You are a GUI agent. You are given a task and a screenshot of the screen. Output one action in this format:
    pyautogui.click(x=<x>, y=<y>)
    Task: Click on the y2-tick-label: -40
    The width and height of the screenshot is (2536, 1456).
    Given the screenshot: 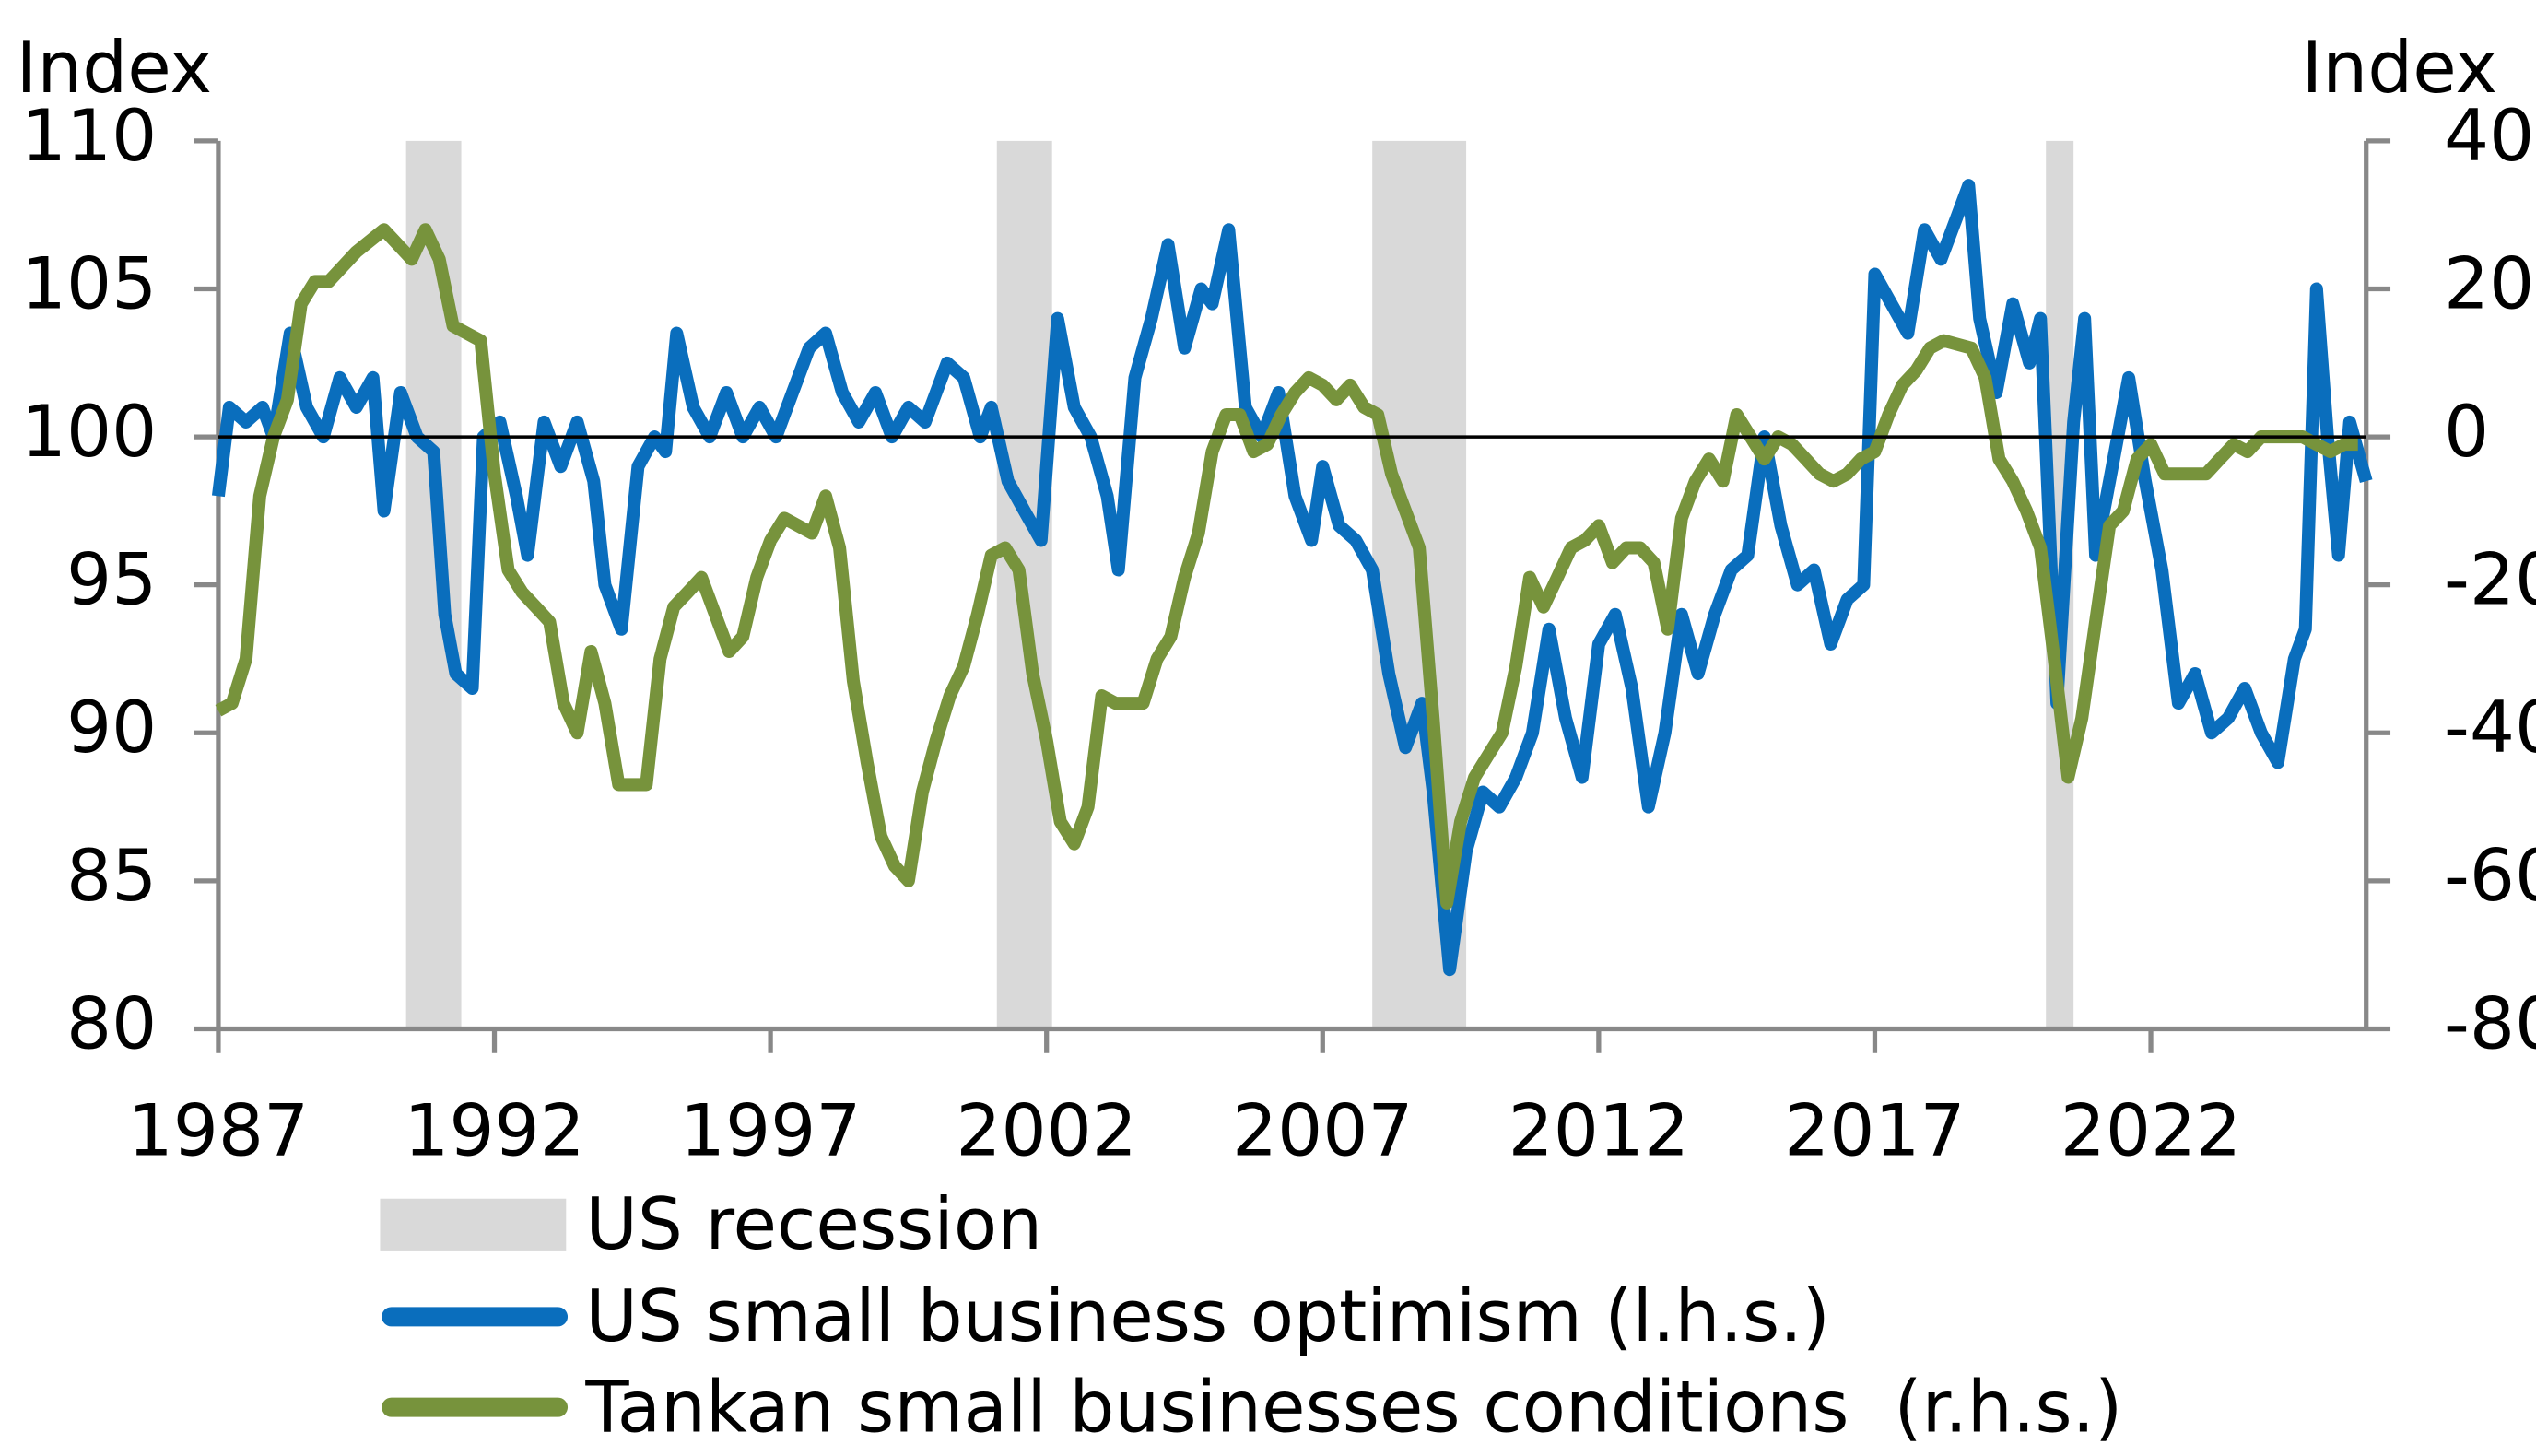 What is the action you would take?
    pyautogui.click(x=2490, y=728)
    